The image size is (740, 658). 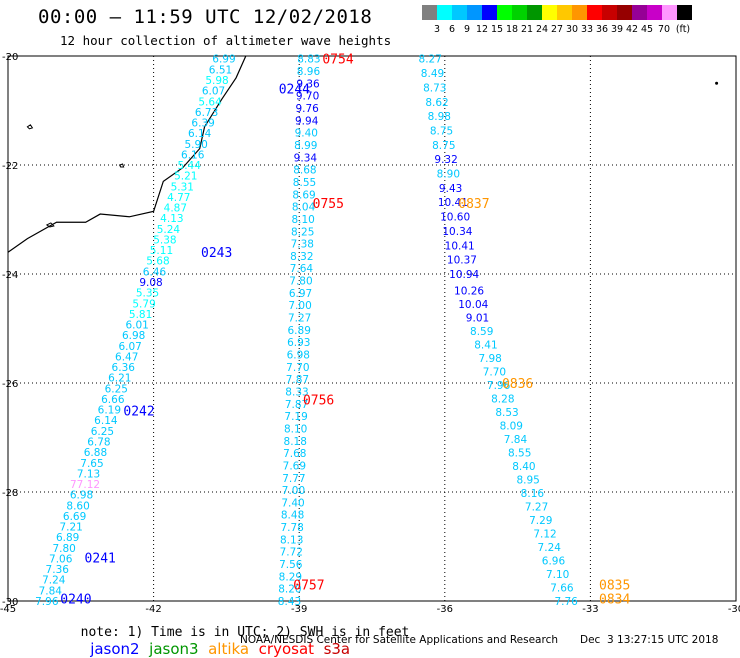 I want to click on wave-height-value: 8.43, so click(x=289, y=602).